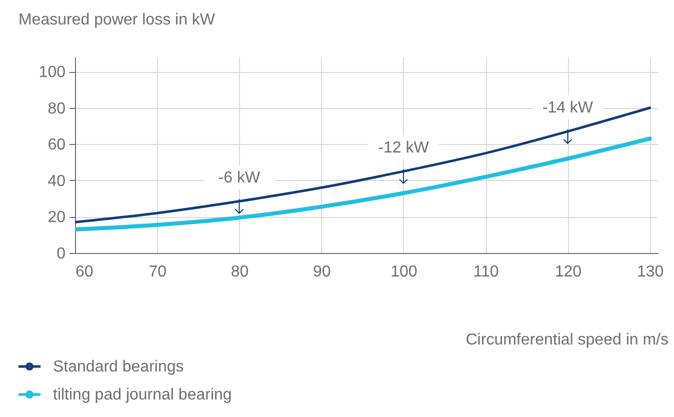 The image size is (674, 417). Describe the element at coordinates (85, 272) in the screenshot. I see `x-tick-label: 60` at that location.